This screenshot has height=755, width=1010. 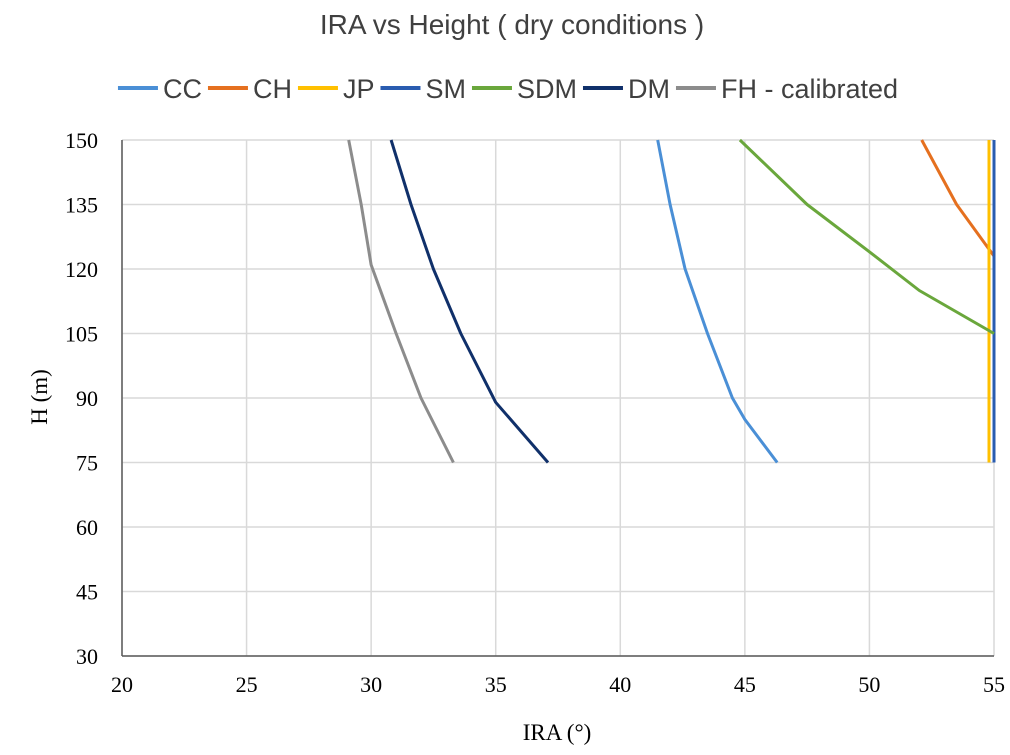 What do you see at coordinates (87, 463) in the screenshot?
I see `y-tick-label: 75` at bounding box center [87, 463].